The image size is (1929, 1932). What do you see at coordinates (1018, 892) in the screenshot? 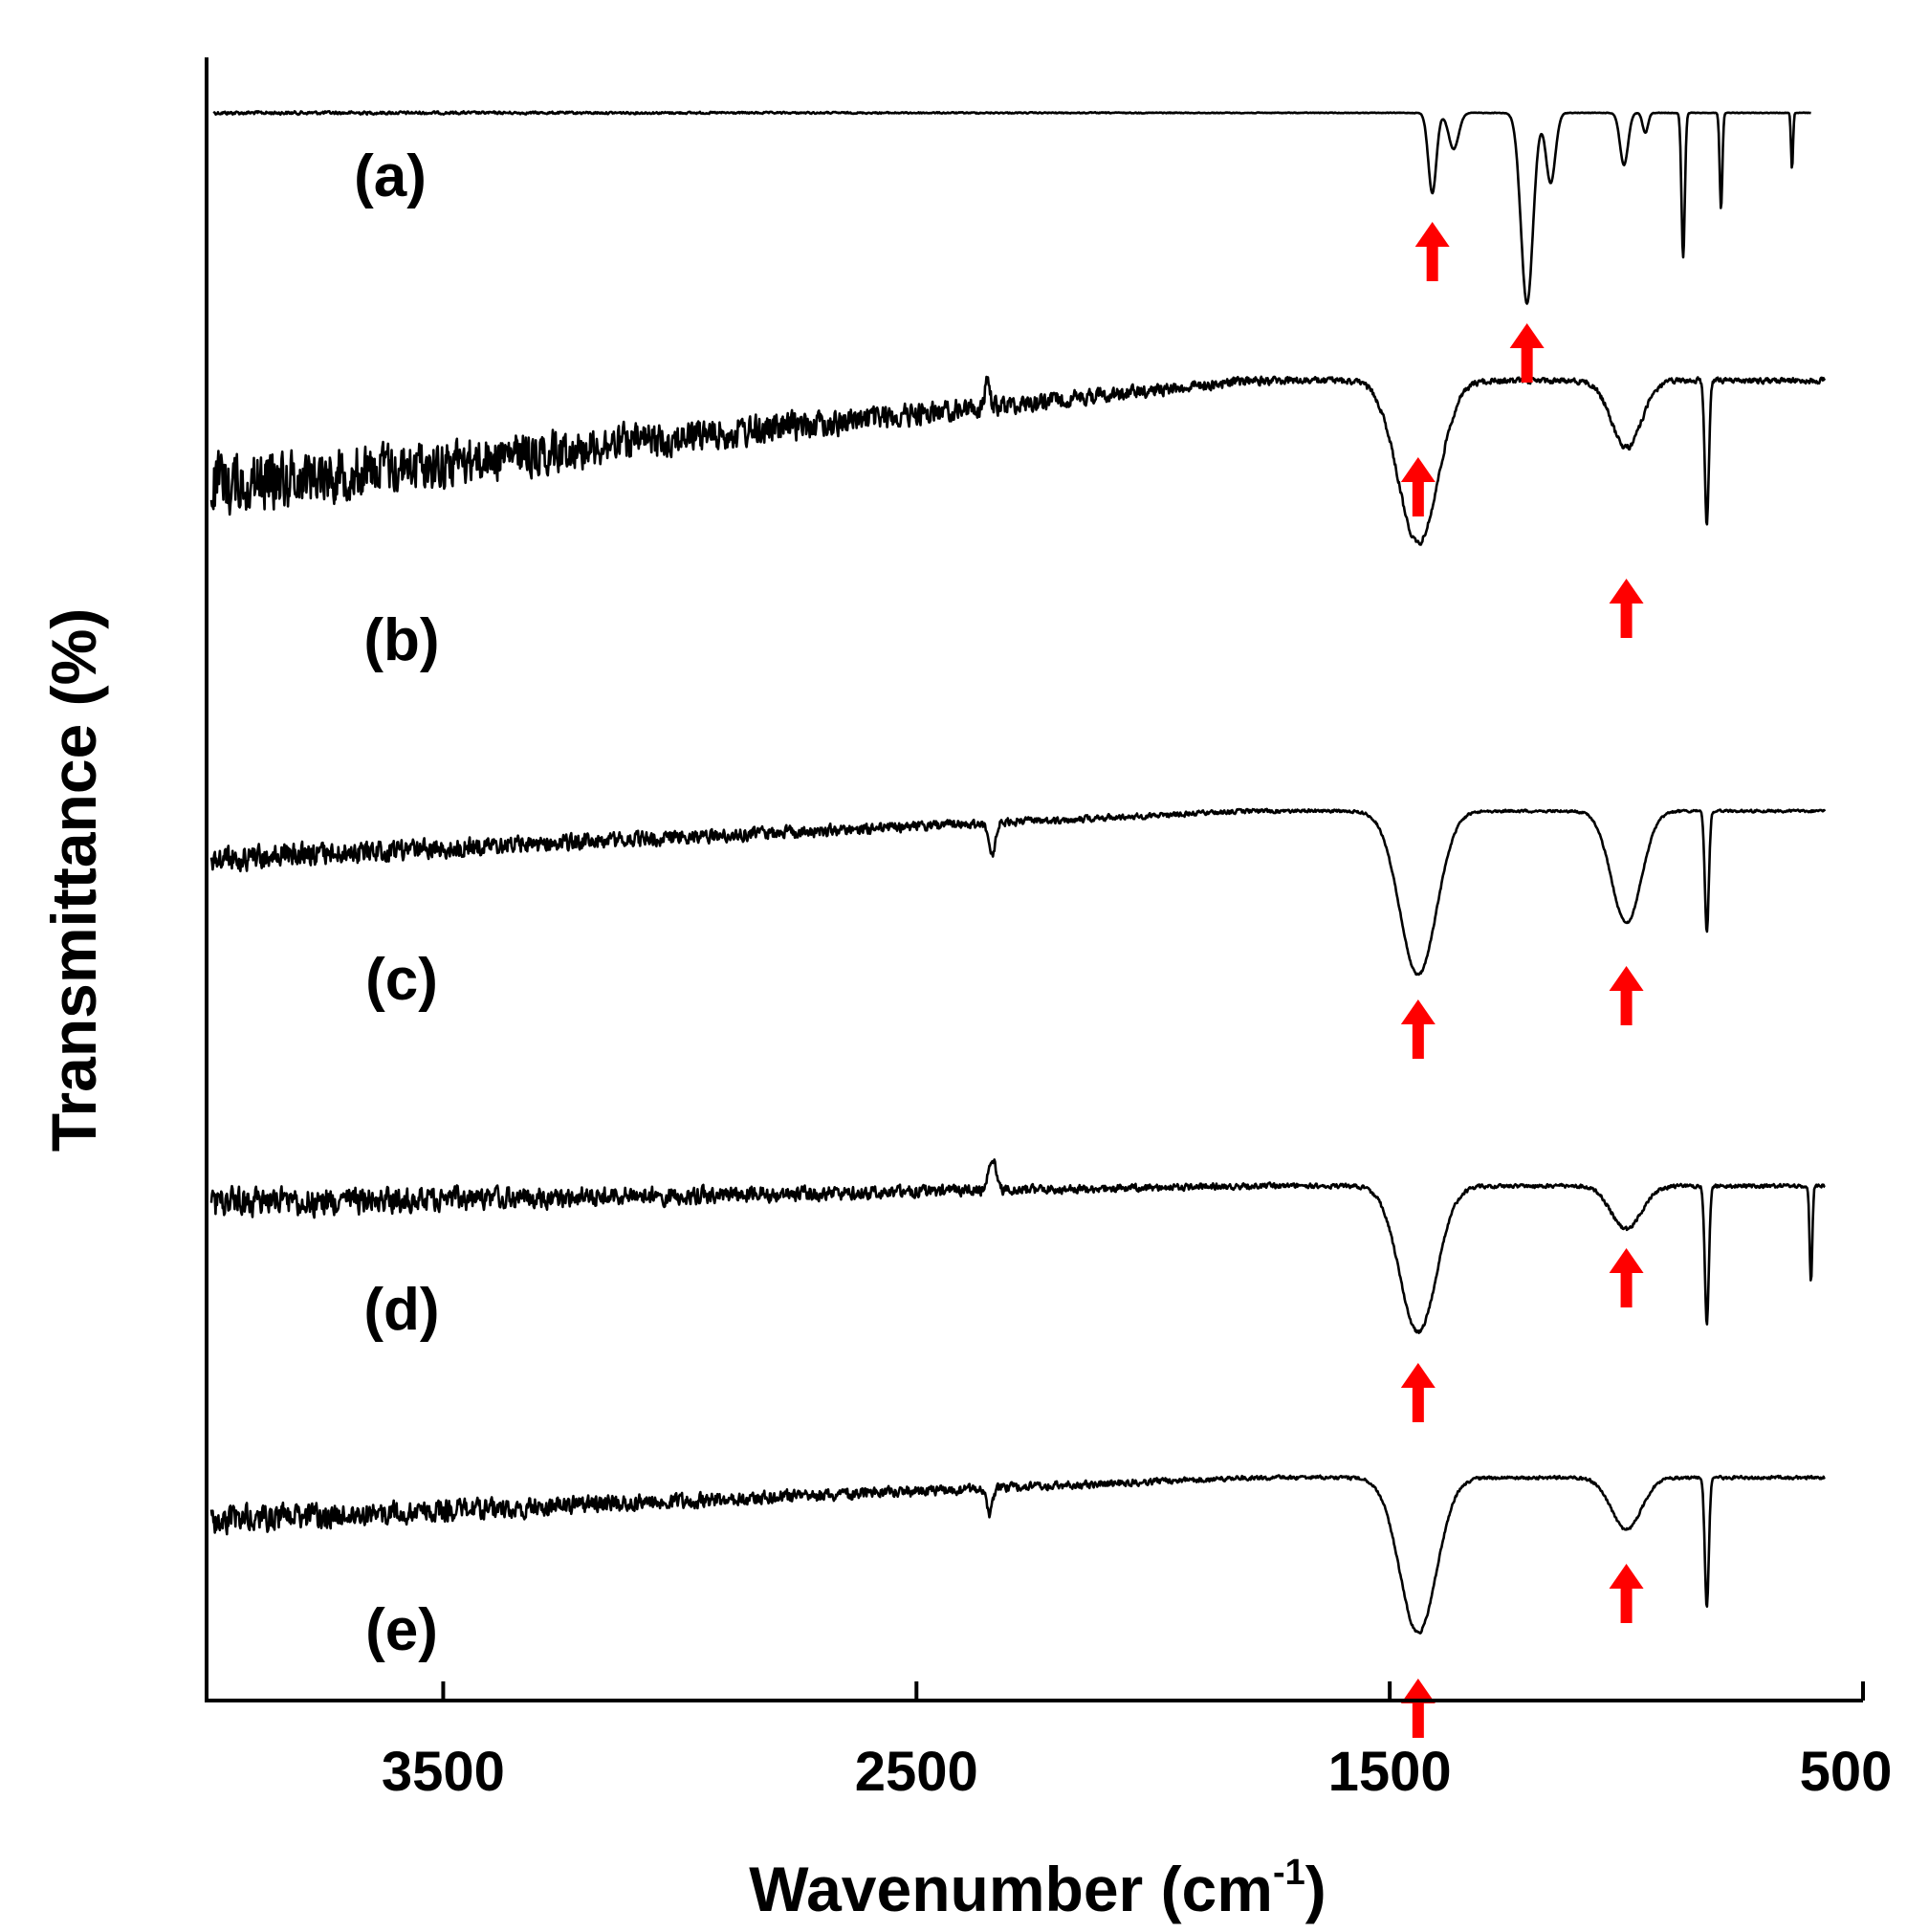
I see `spectrum-line-c` at bounding box center [1018, 892].